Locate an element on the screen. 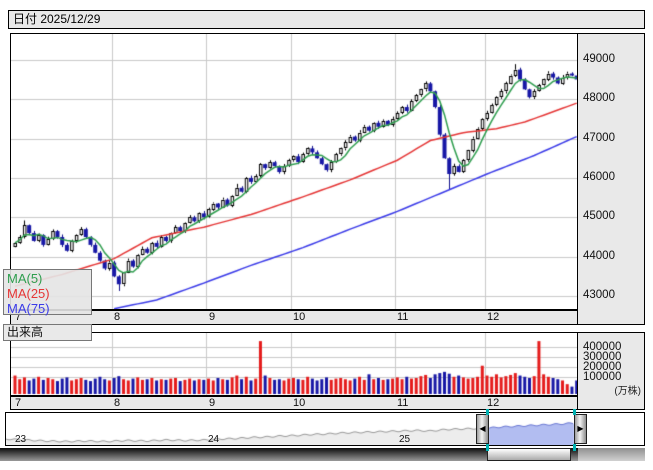  volume-header: 出来高 is located at coordinates (47, 332).